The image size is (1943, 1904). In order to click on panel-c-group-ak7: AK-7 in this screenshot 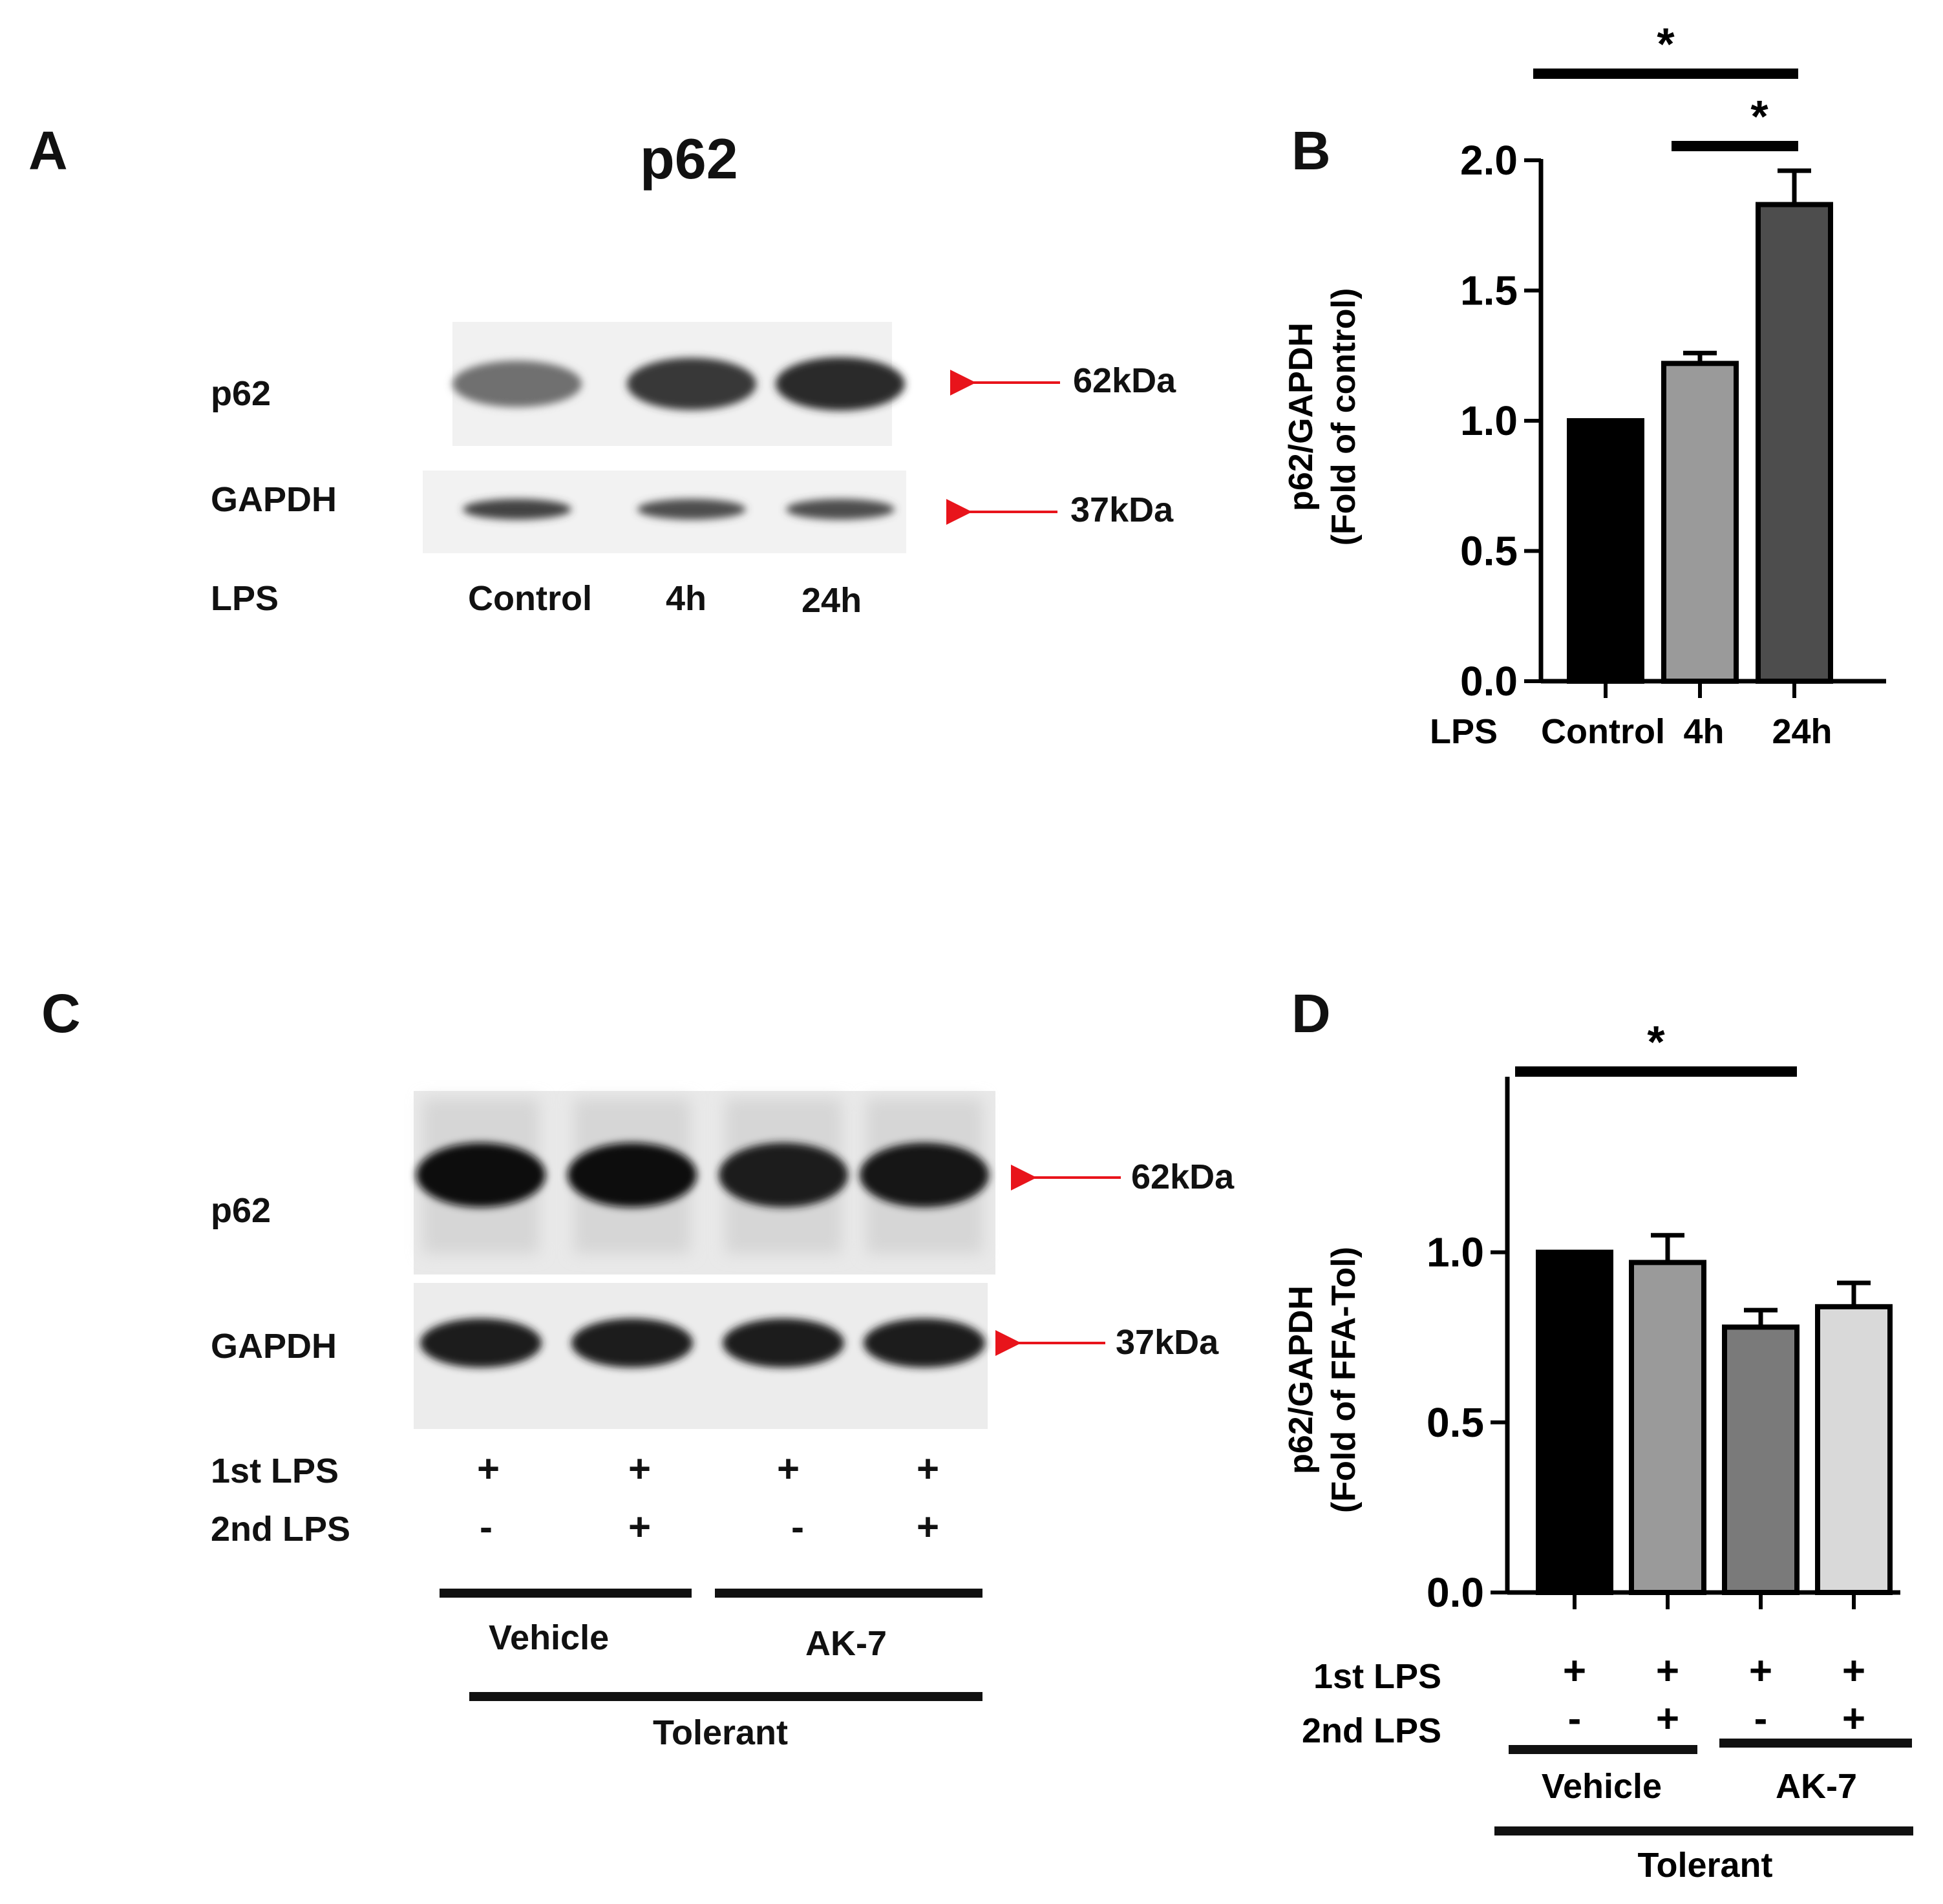, I will do `click(846, 1644)`.